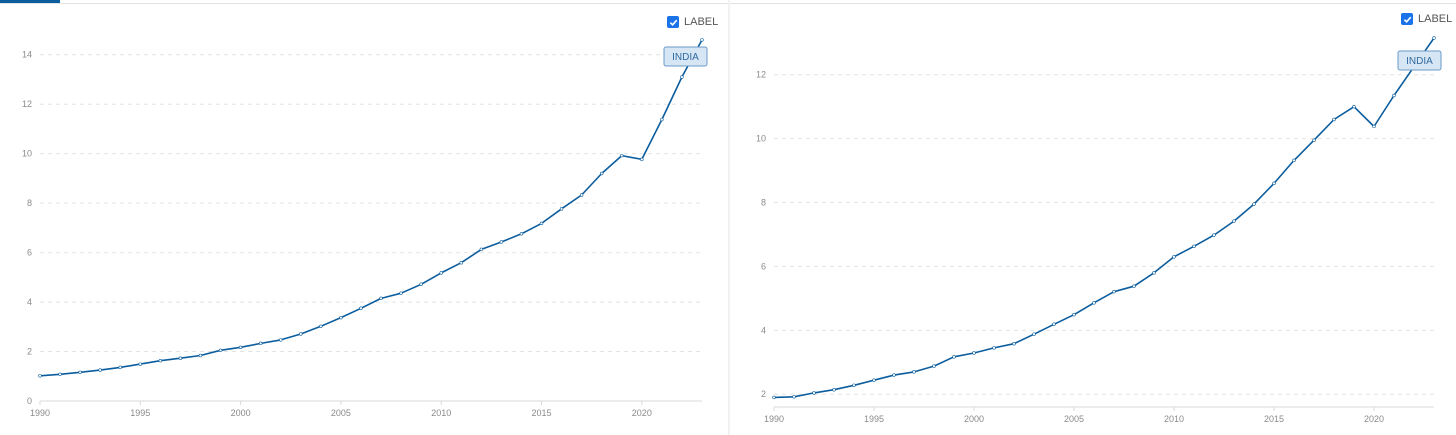 The width and height of the screenshot is (1456, 435). I want to click on x-tick-label: 1990, so click(774, 419).